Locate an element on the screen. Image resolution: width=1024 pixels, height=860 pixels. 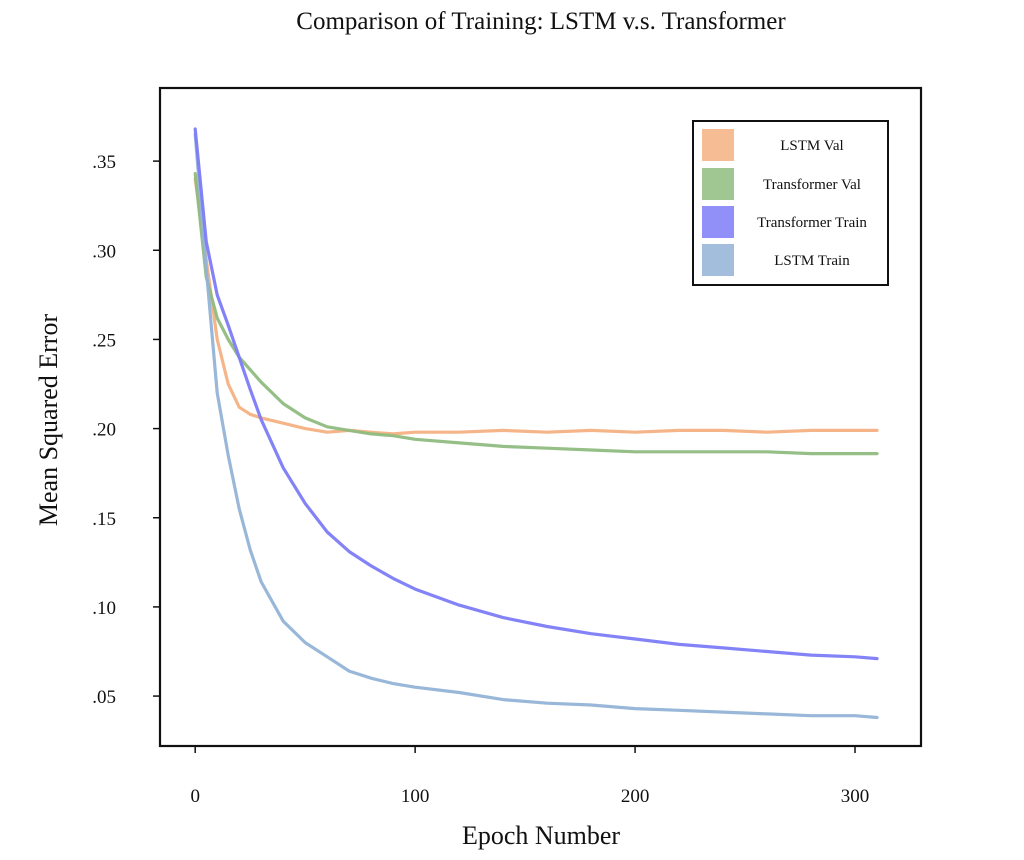
legend-label: LSTM Train is located at coordinates (812, 261).